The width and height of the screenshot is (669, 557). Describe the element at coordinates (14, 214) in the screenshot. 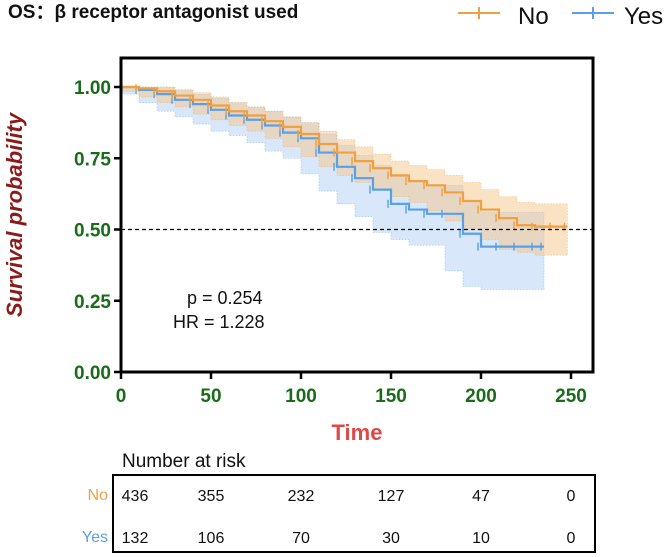

I see `y-axis-label: Survival probability` at that location.